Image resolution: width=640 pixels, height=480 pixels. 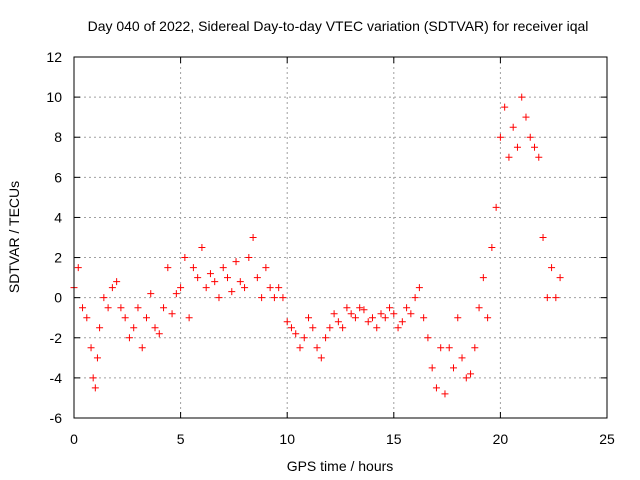 I want to click on x-tick-label: 15, so click(x=394, y=439).